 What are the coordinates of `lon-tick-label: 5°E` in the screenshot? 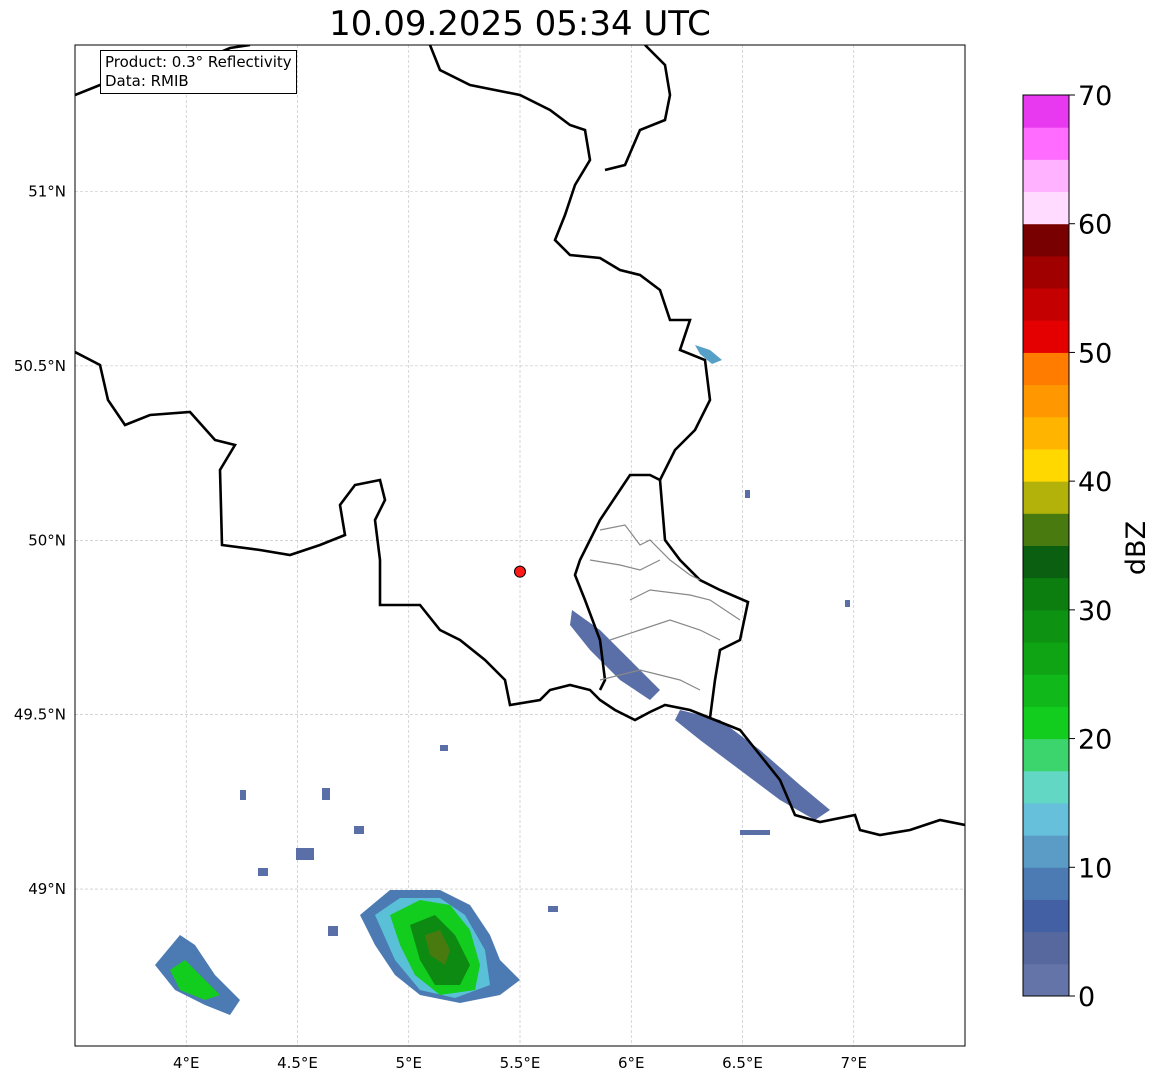 It's located at (408, 1063).